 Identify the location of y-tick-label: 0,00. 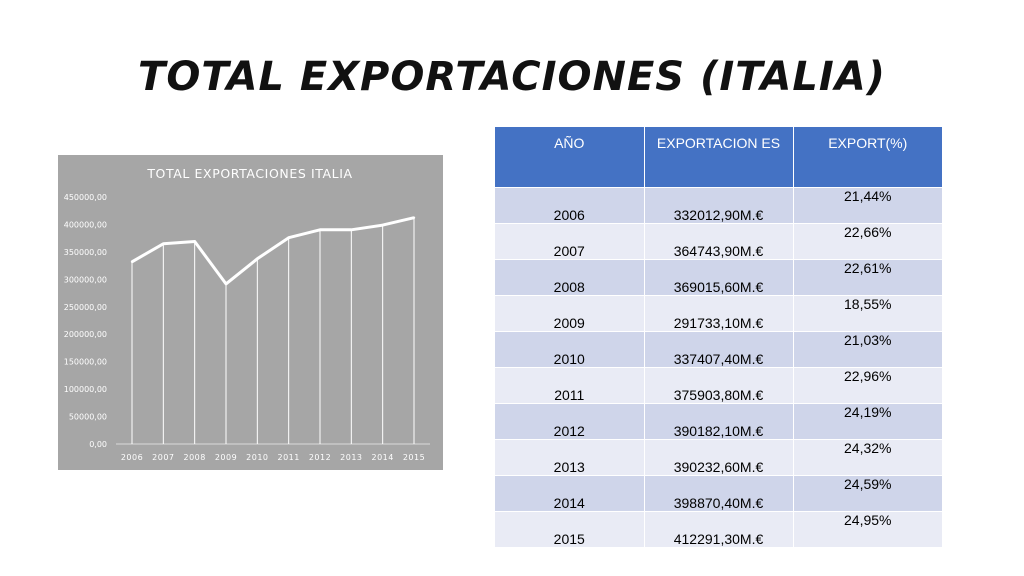
(98, 444).